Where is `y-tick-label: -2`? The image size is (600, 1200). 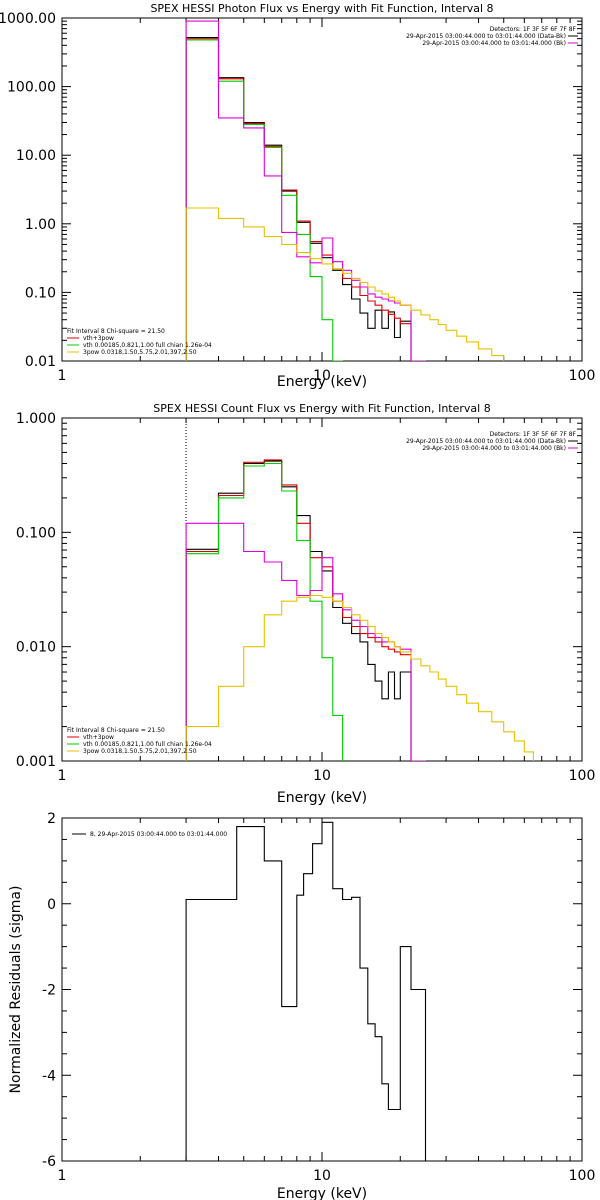 y-tick-label: -2 is located at coordinates (49, 991).